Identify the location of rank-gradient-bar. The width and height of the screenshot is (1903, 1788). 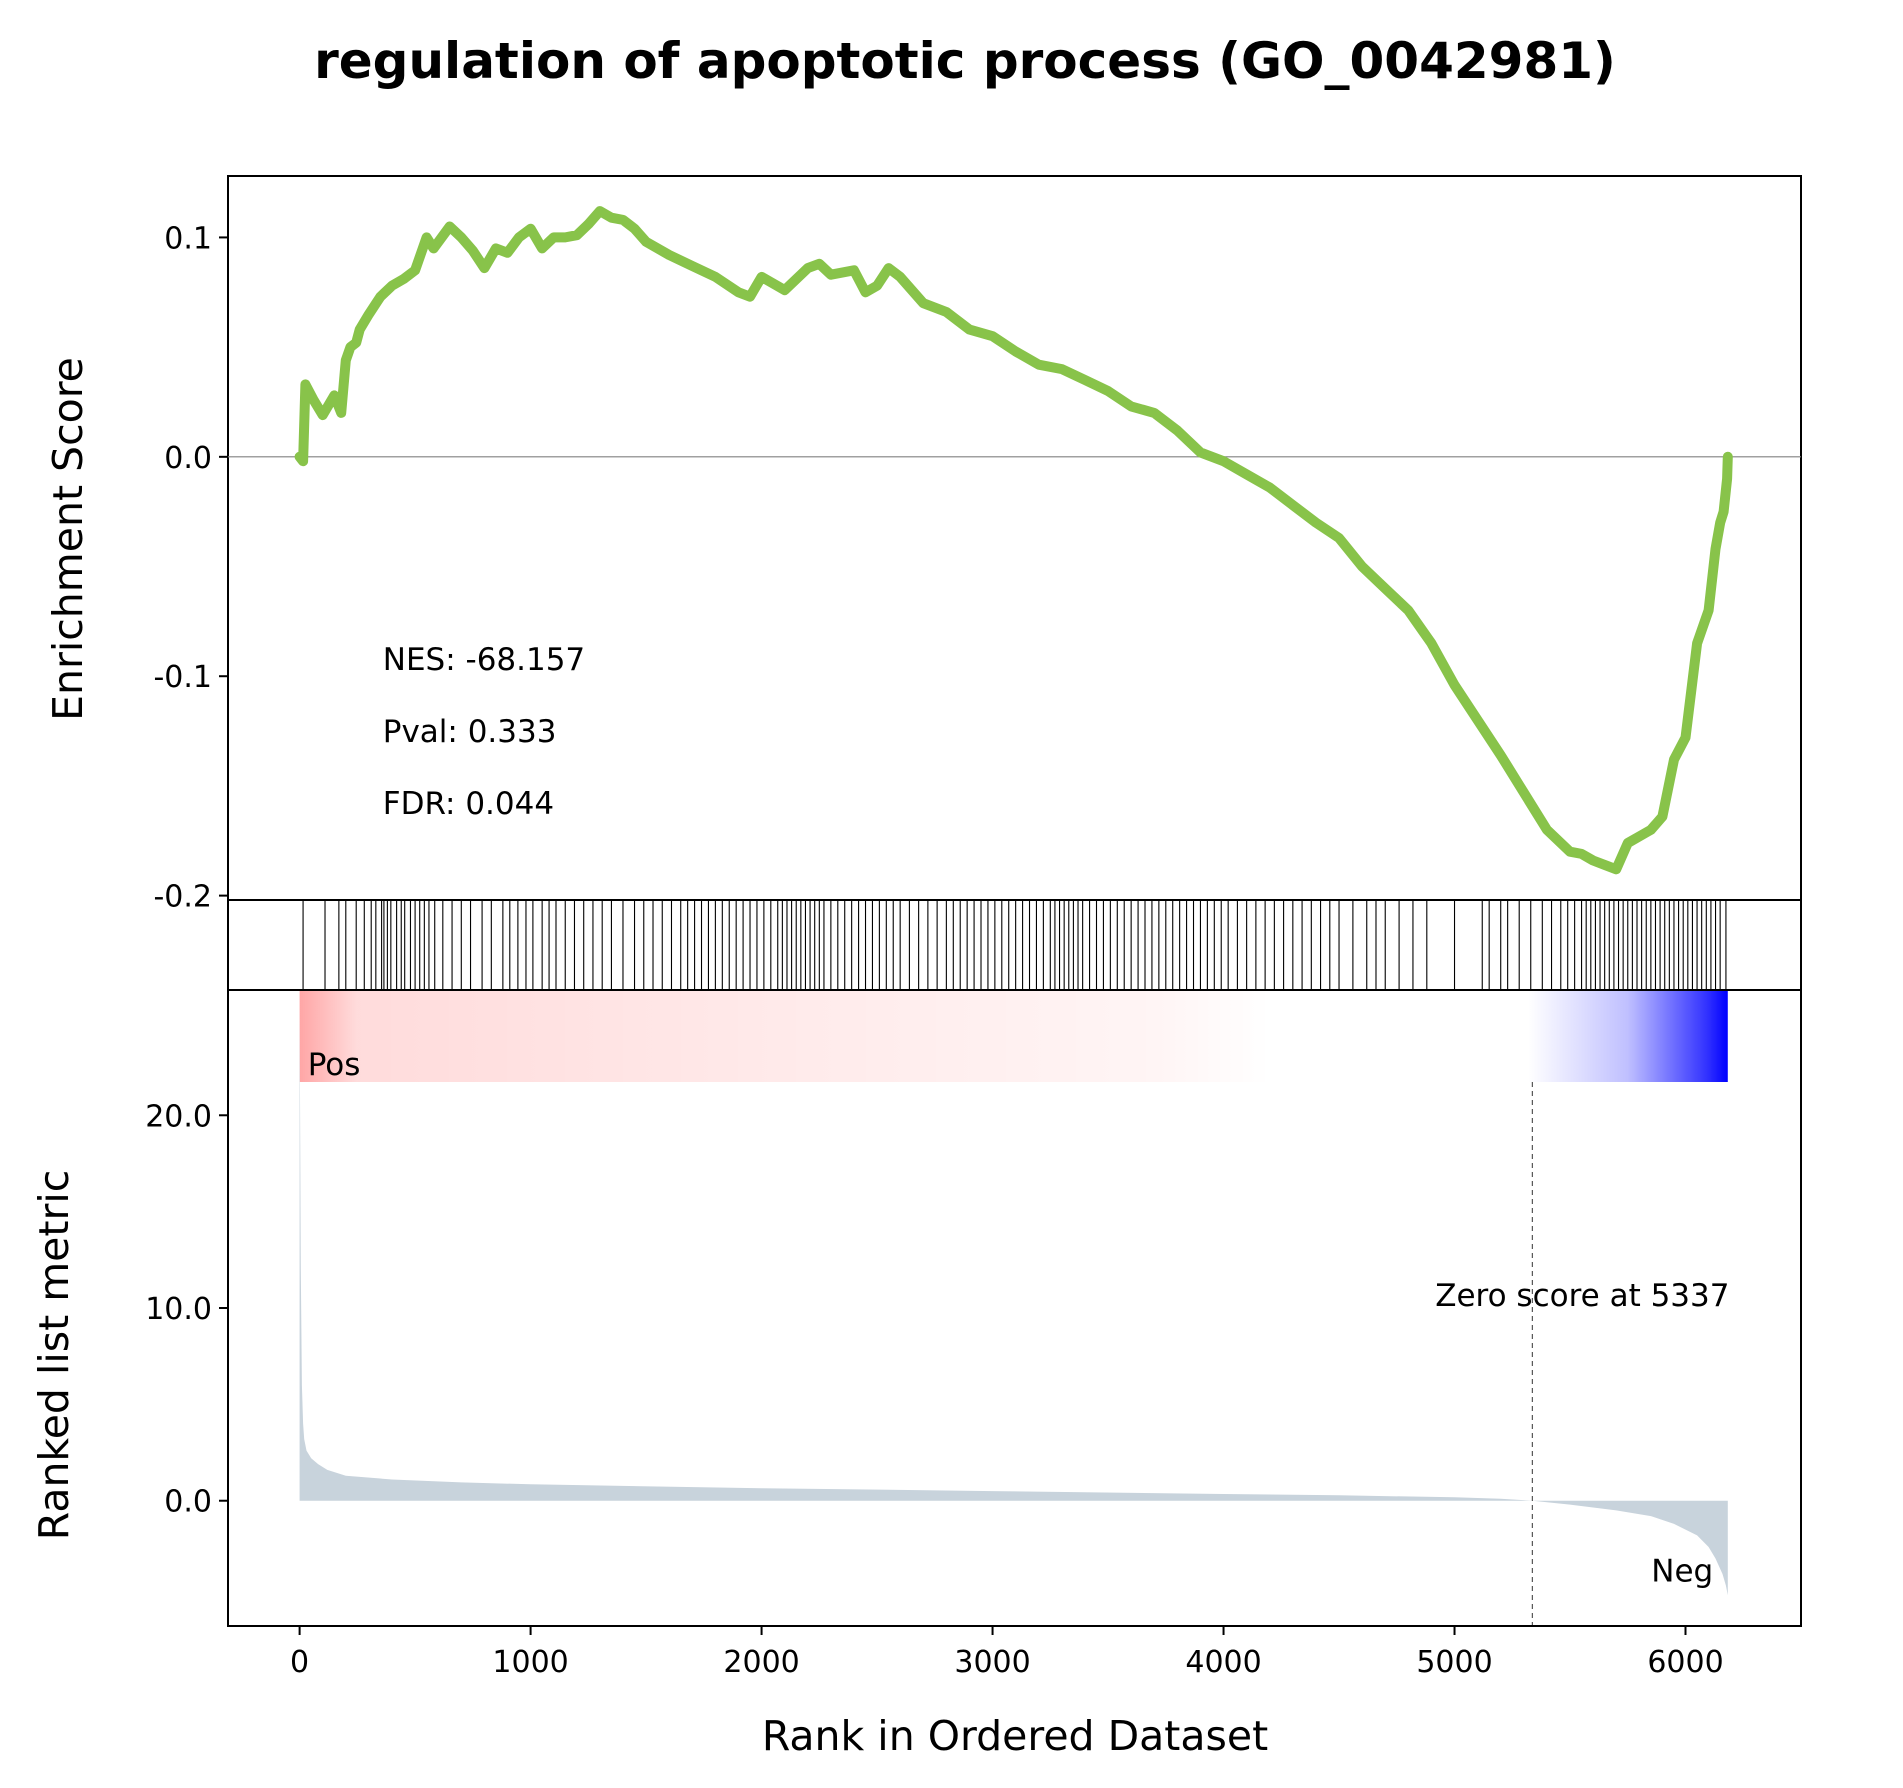
(1013, 1036).